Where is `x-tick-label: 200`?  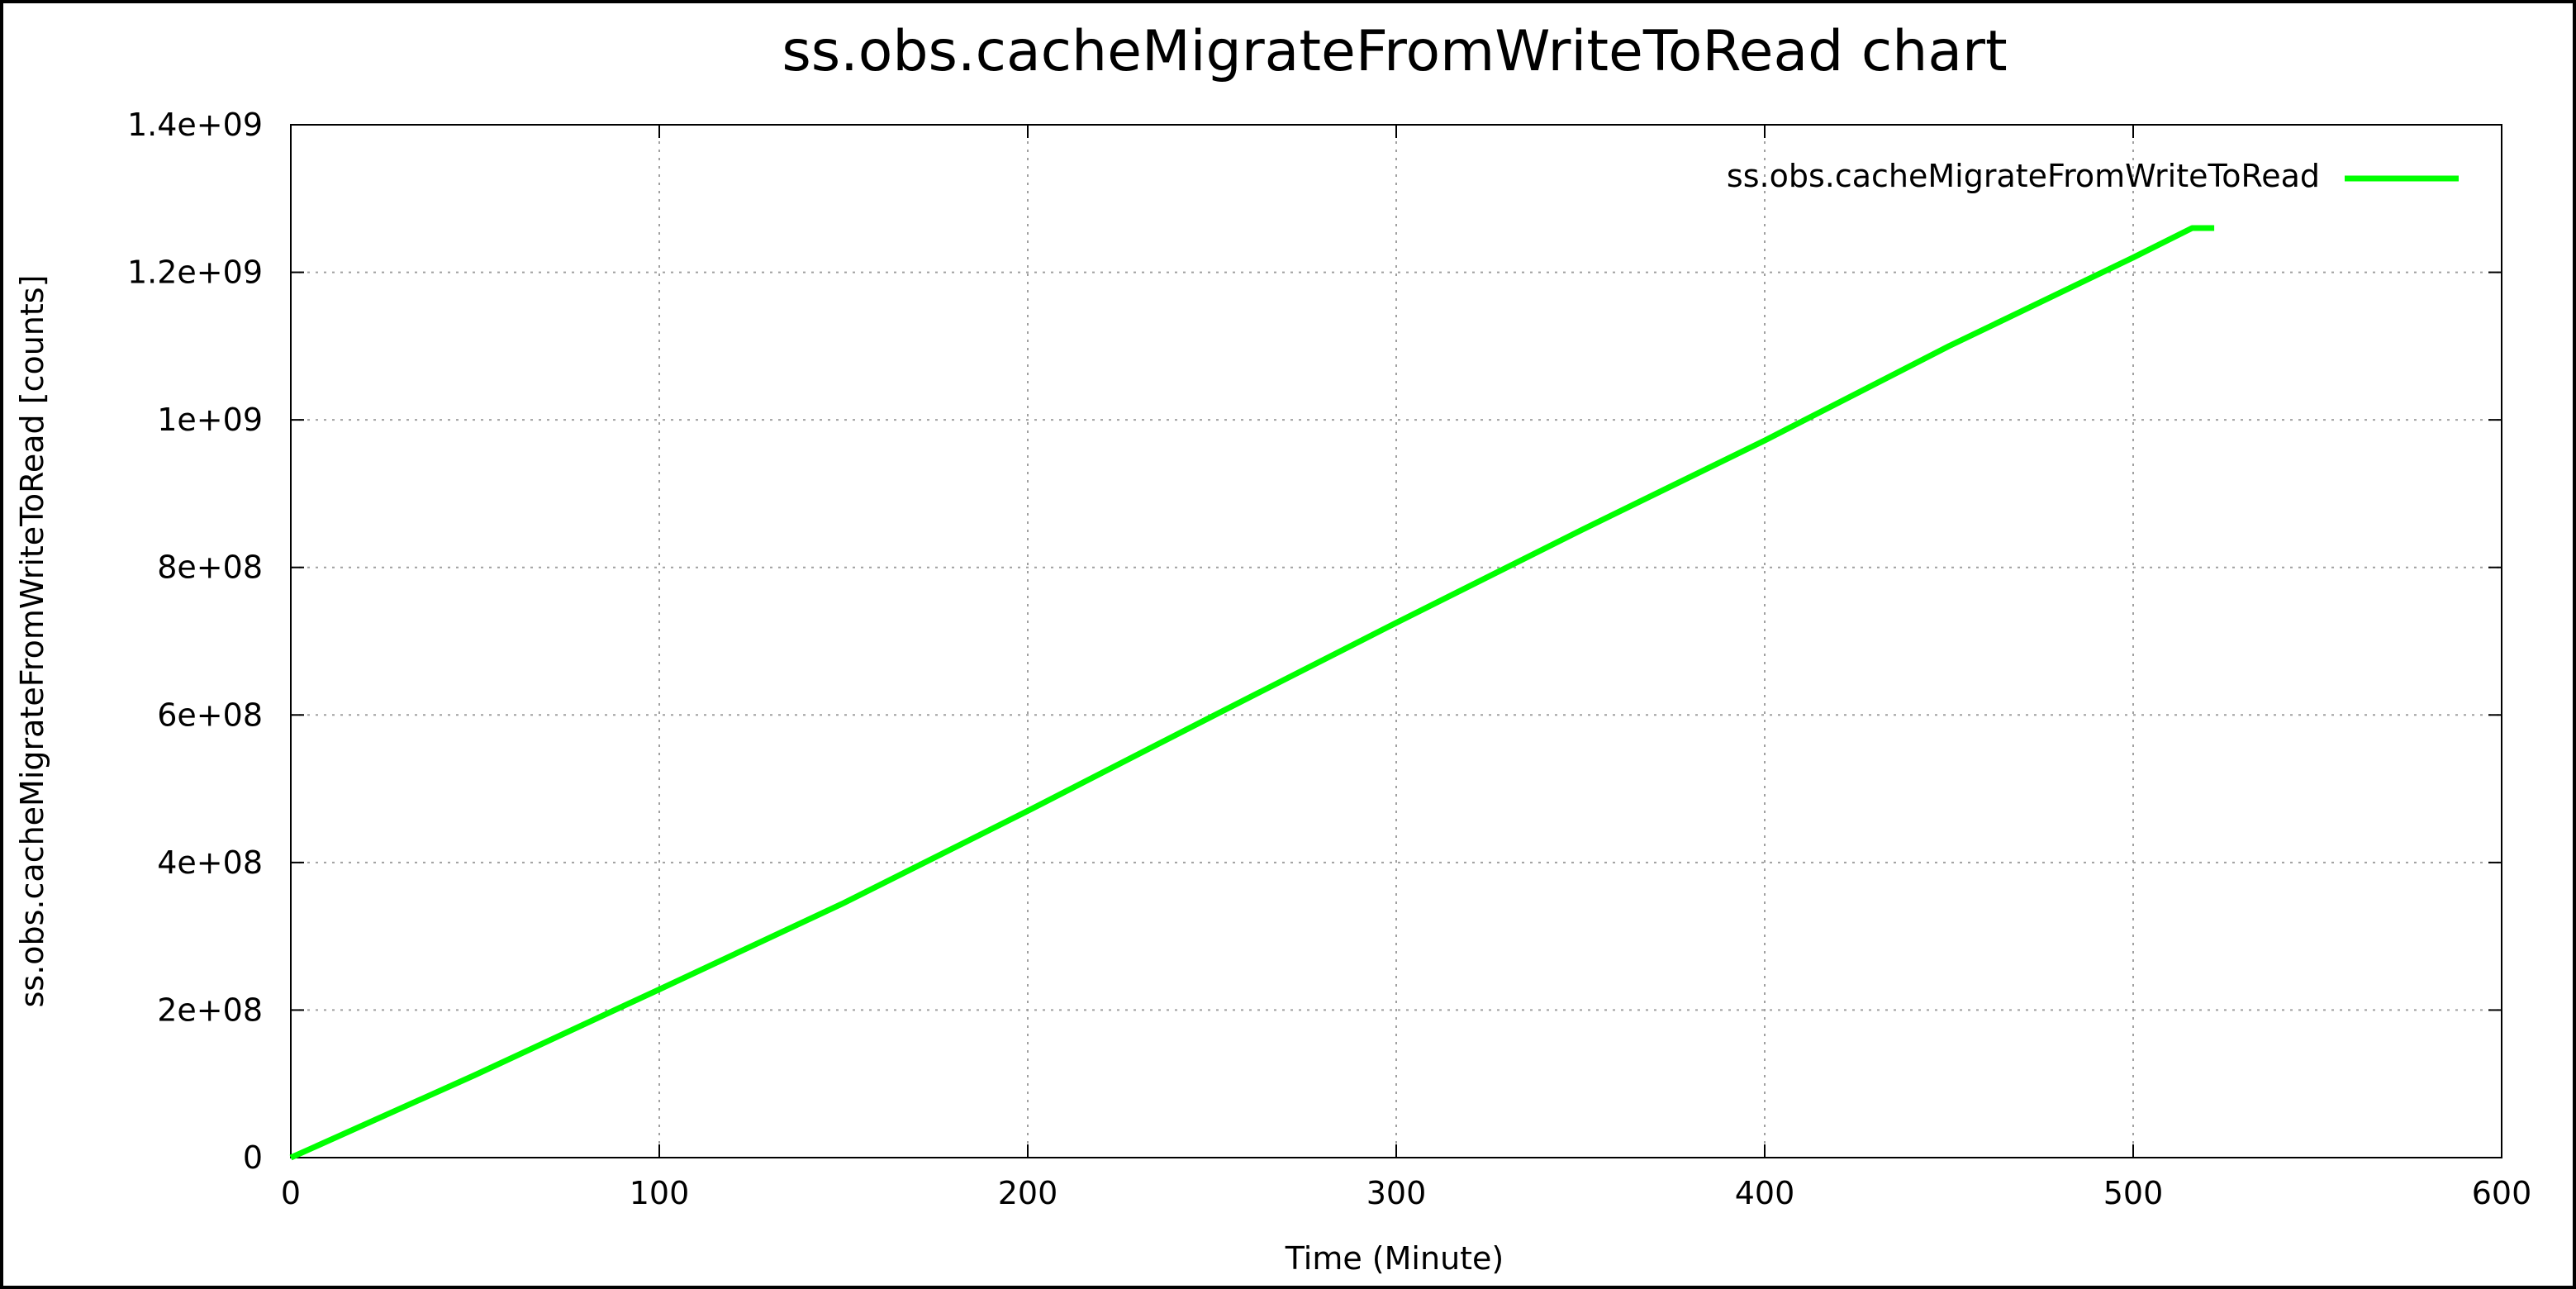
x-tick-label: 200 is located at coordinates (1028, 1193).